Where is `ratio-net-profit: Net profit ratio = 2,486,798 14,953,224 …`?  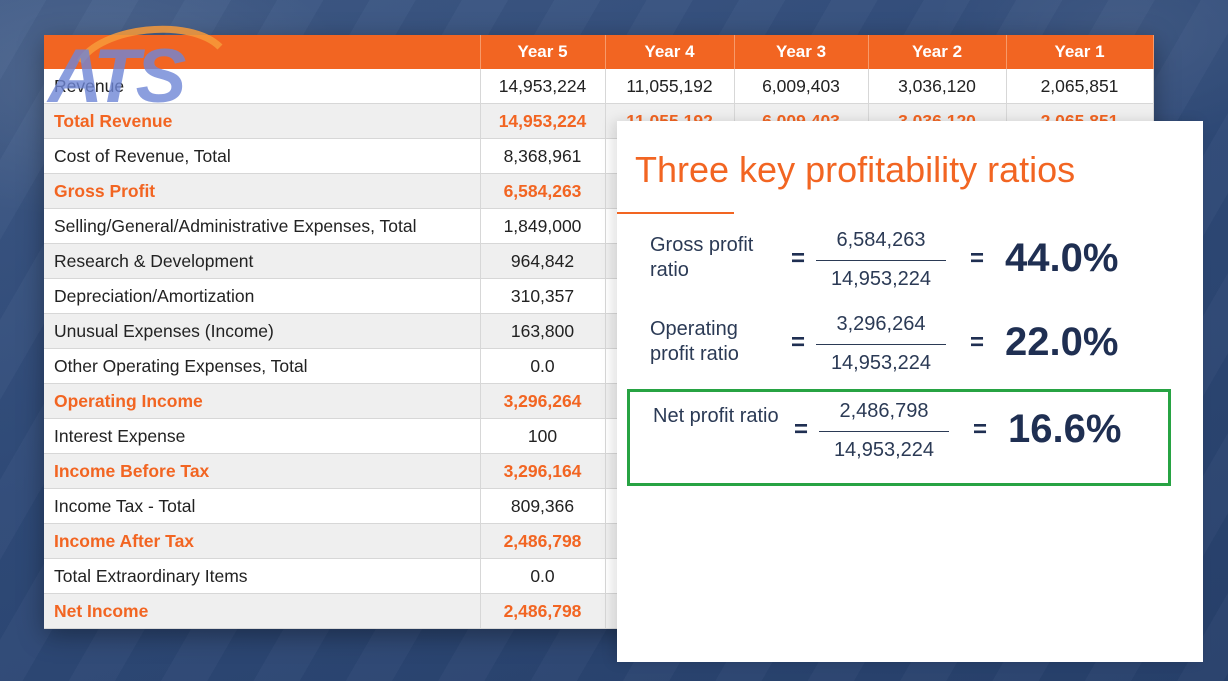
ratio-net-profit: Net profit ratio = 2,486,798 14,953,224 … is located at coordinates (899, 437).